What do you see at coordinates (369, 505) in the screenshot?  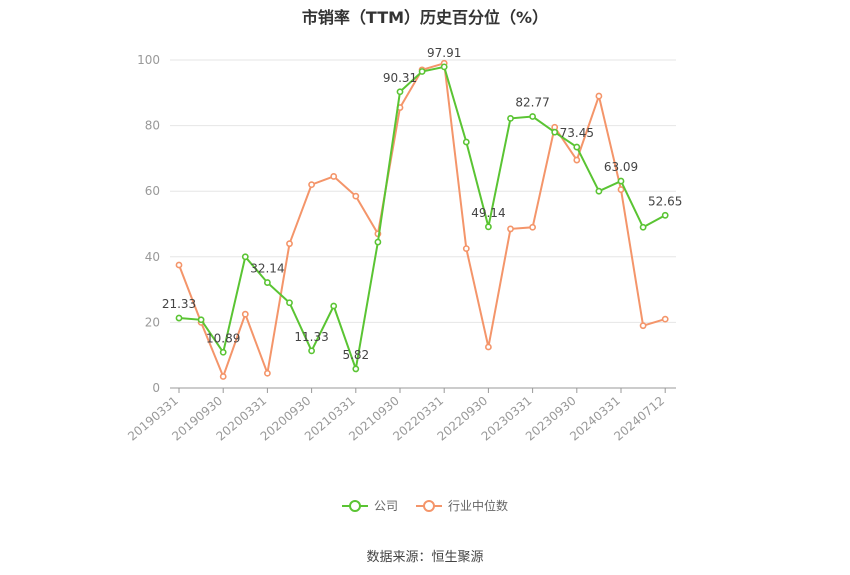 I see `legend-item-company: 公司` at bounding box center [369, 505].